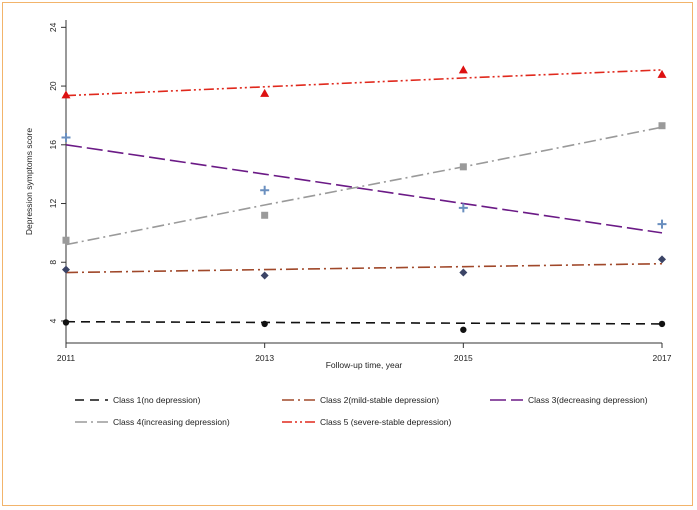 The image size is (697, 510). I want to click on y-tick-label: 16, so click(53, 145).